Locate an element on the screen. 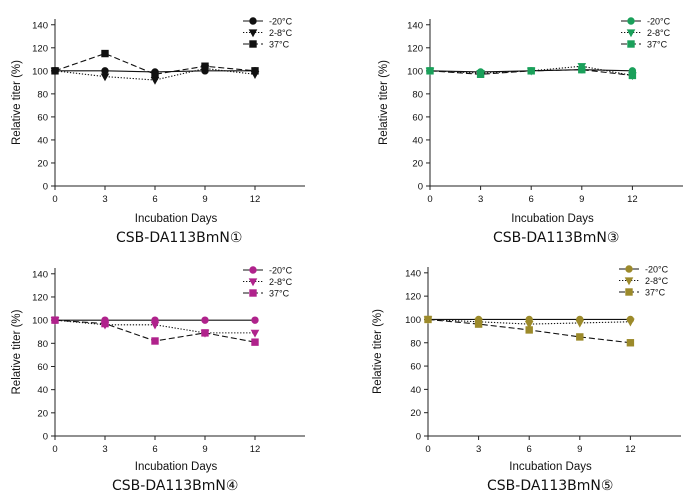 Image resolution: width=687 pixels, height=499 pixels. chart4-x-axis-label: Incubation Days is located at coordinates (550, 467).